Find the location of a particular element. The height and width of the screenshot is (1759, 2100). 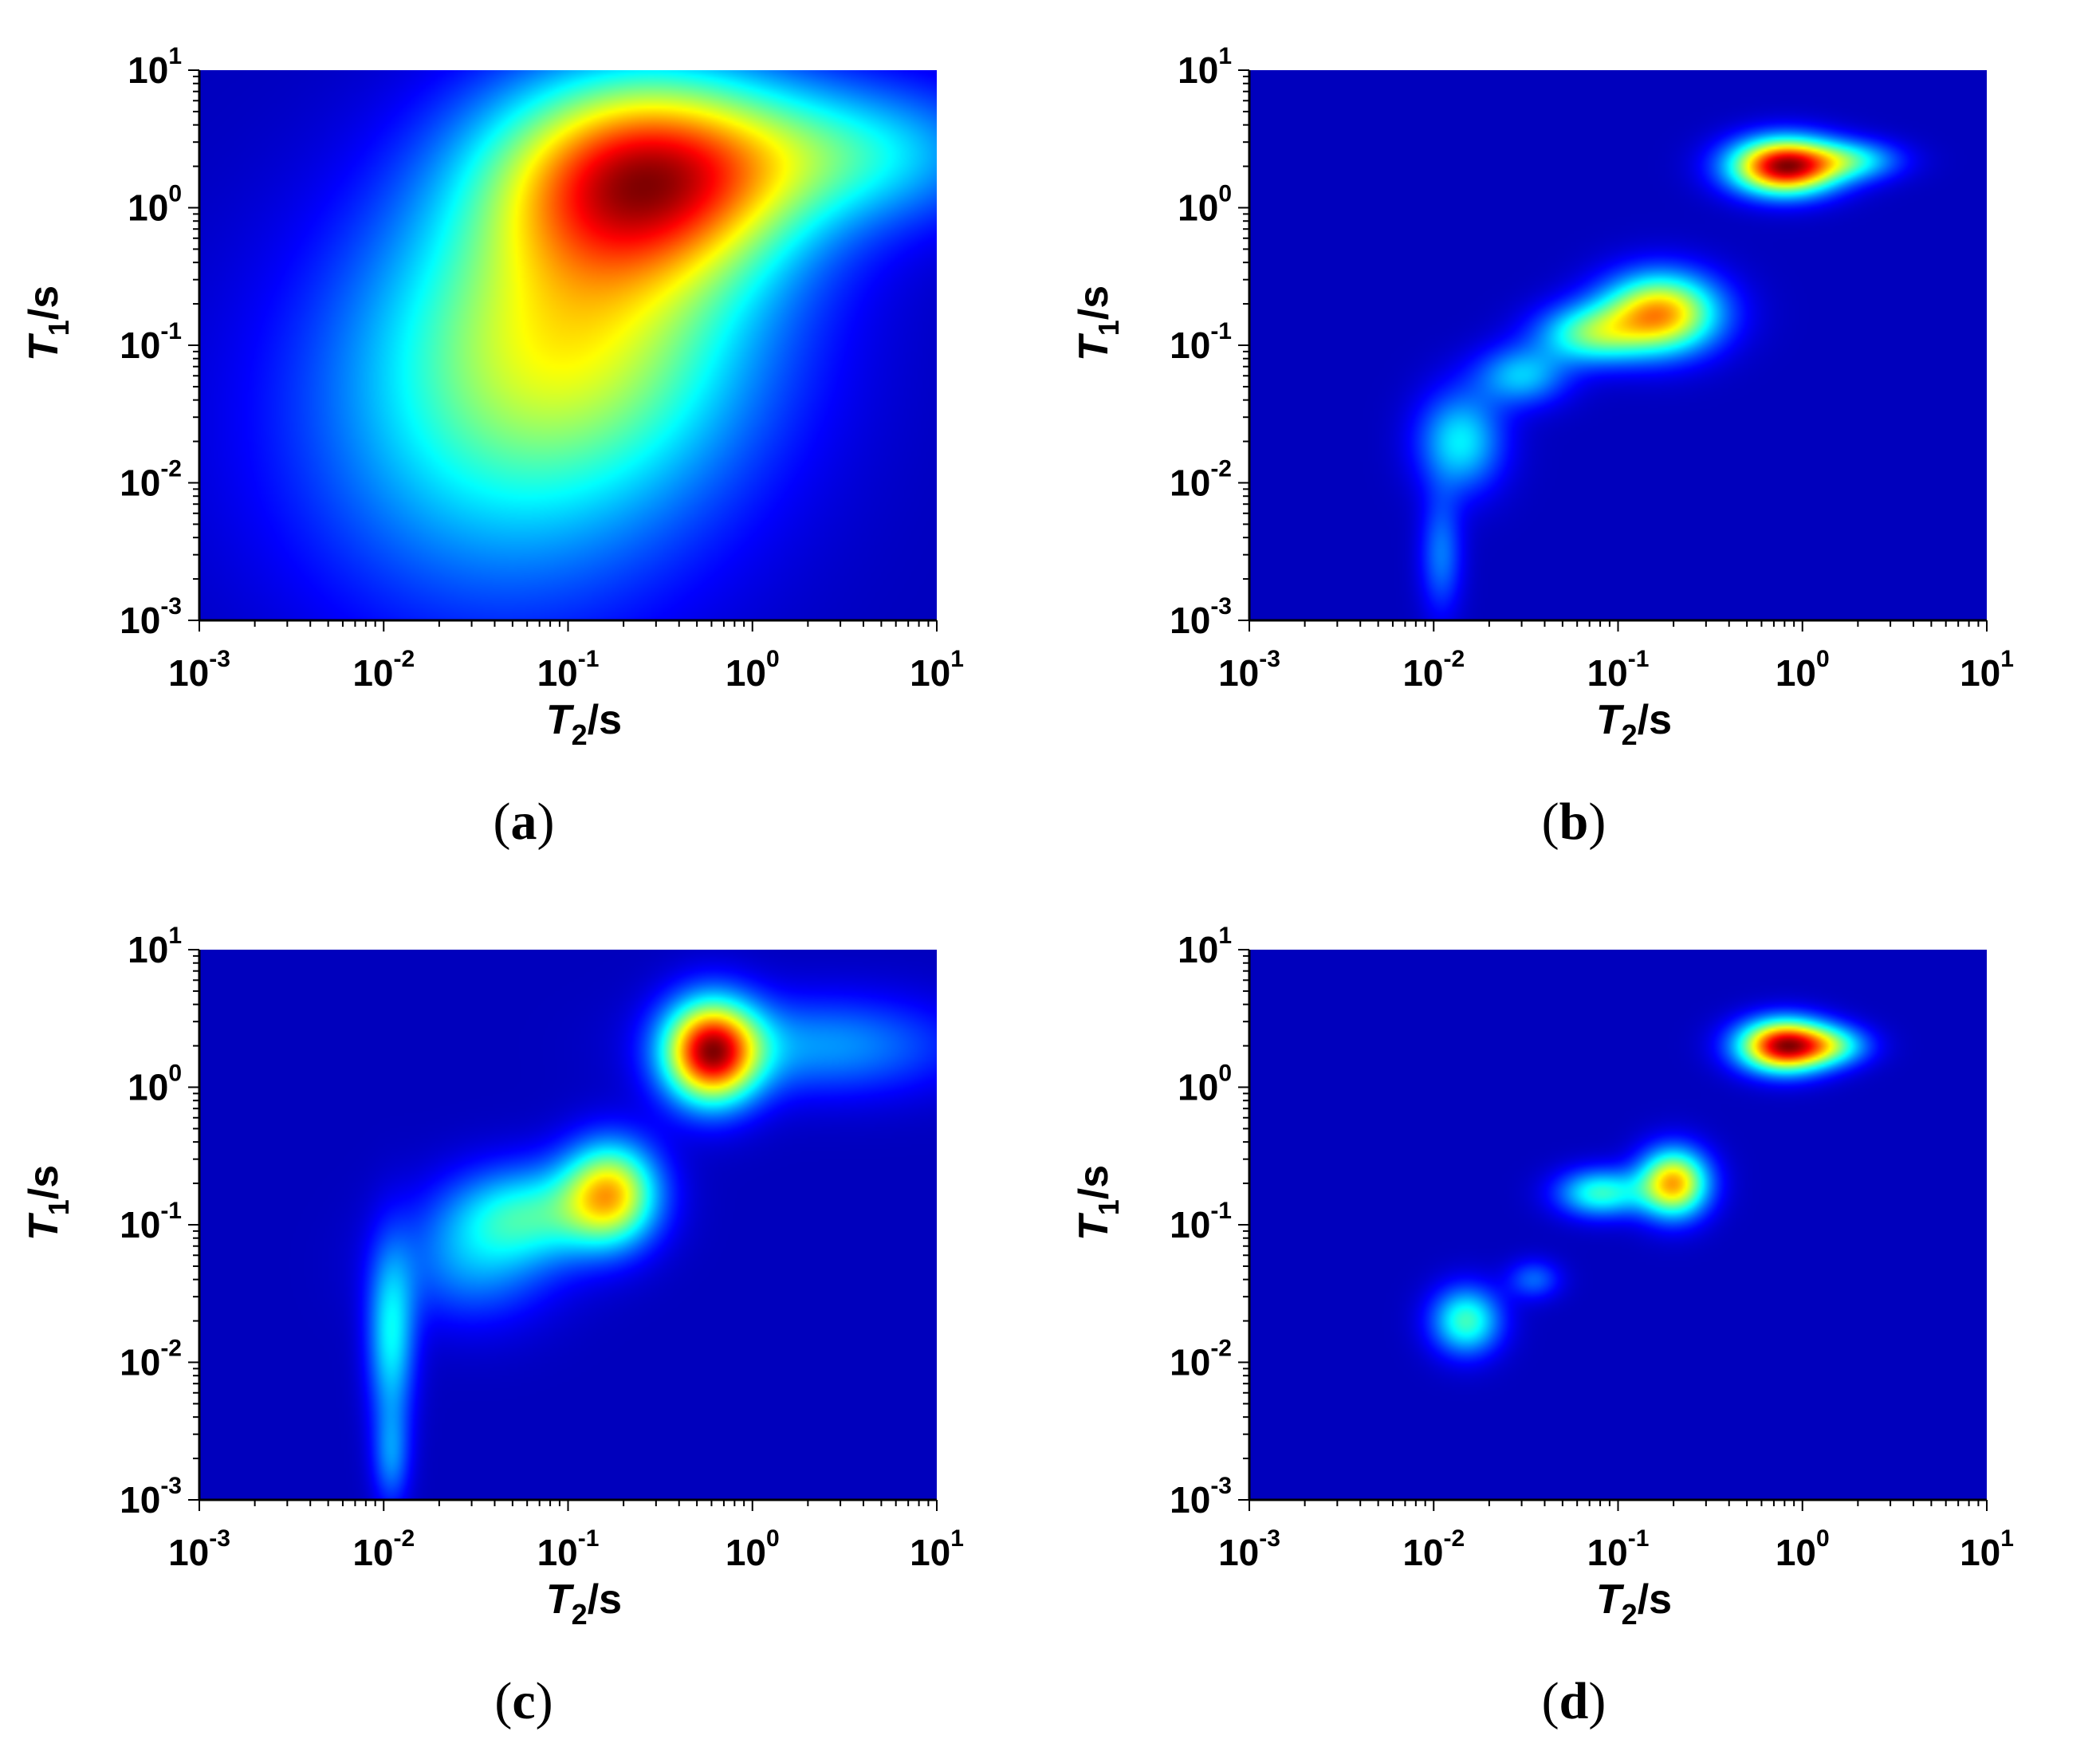

panel-caption: (c) is located at coordinates (523, 1701).